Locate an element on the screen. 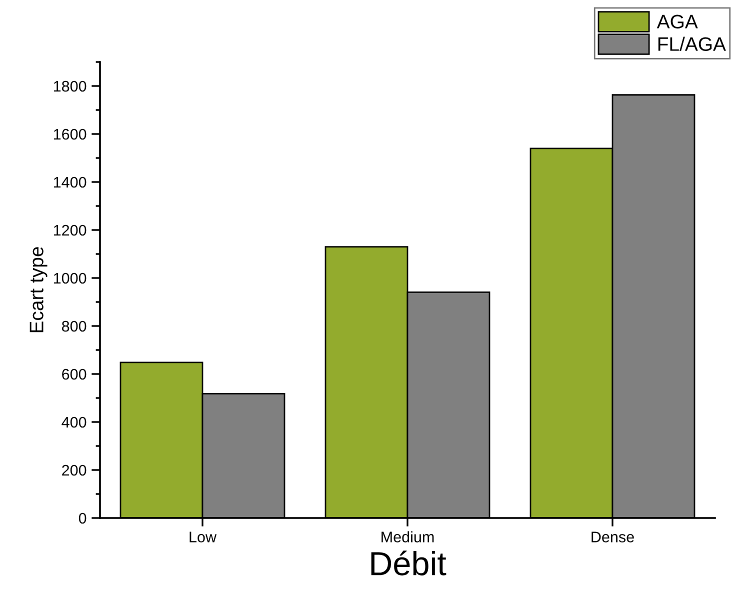  x-tick-label: Medium is located at coordinates (408, 536).